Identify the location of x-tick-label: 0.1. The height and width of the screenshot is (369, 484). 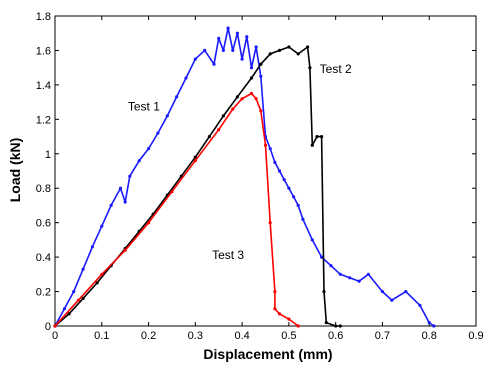
(101, 336).